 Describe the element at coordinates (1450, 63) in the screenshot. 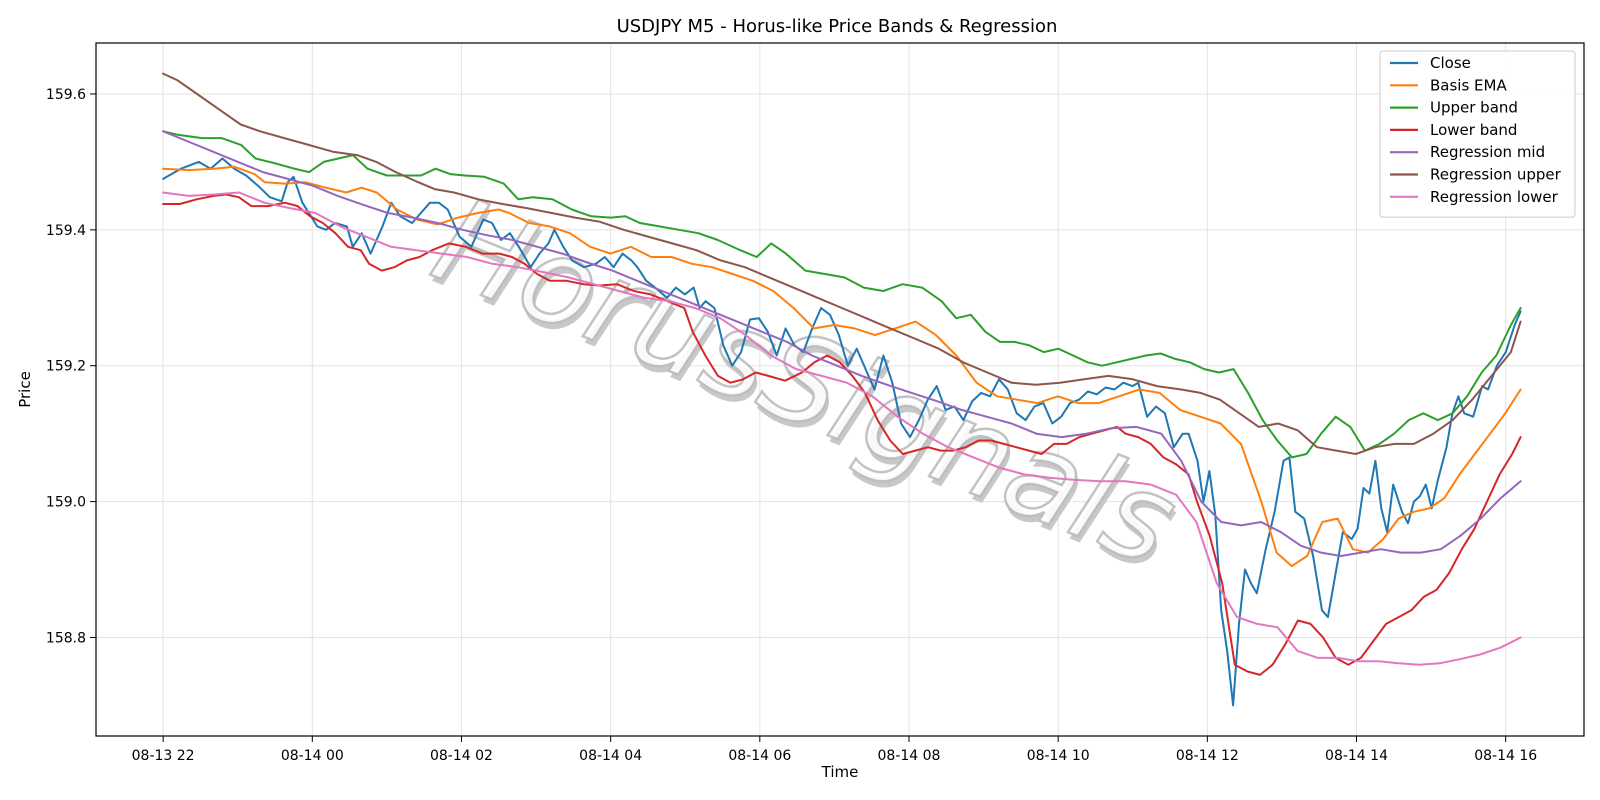

I see `legend-label: Close` at that location.